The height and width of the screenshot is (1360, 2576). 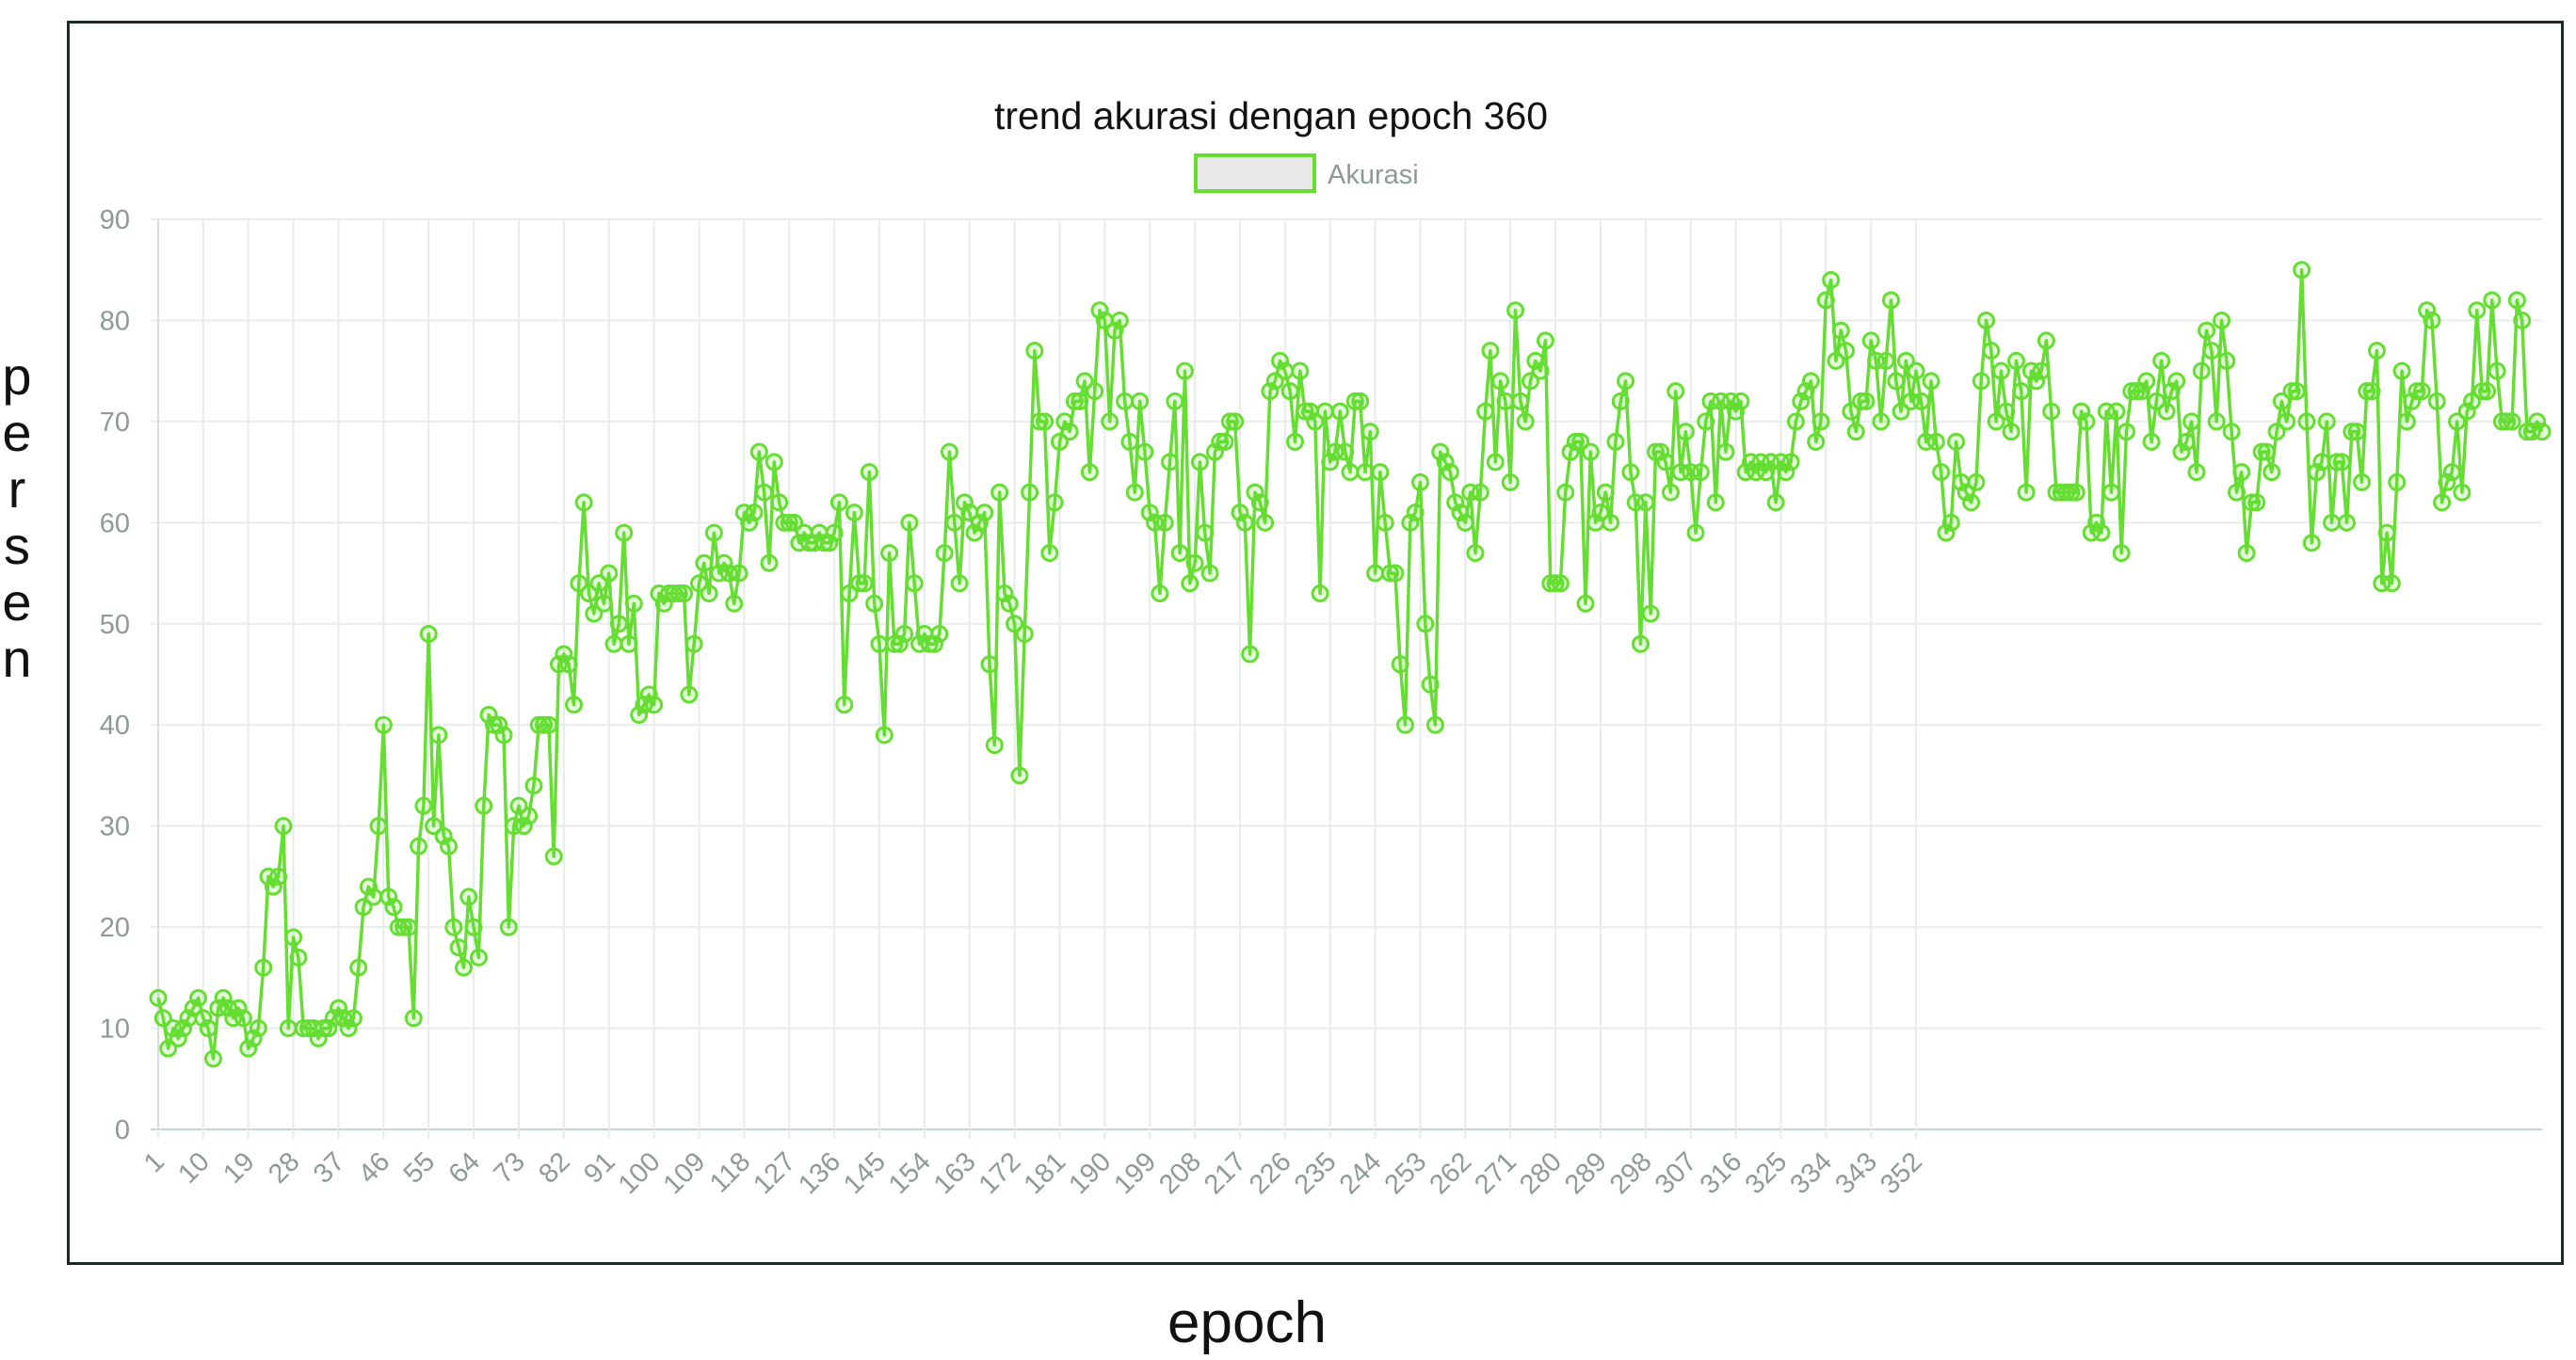 What do you see at coordinates (509, 1167) in the screenshot?
I see `x-tick-label: 73` at bounding box center [509, 1167].